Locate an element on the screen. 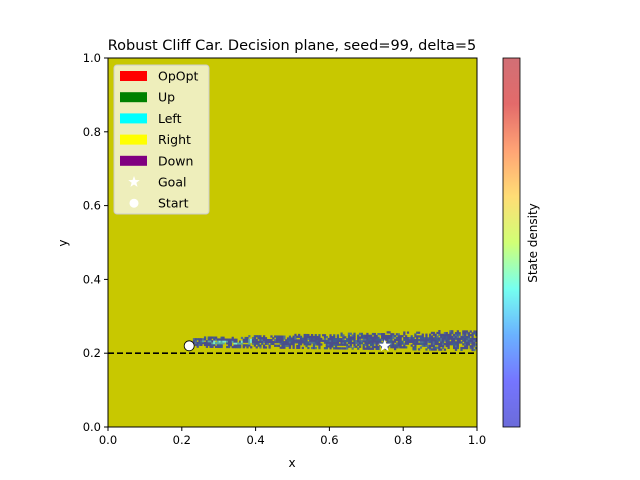  x-tick-label: 0.4 is located at coordinates (255, 440).